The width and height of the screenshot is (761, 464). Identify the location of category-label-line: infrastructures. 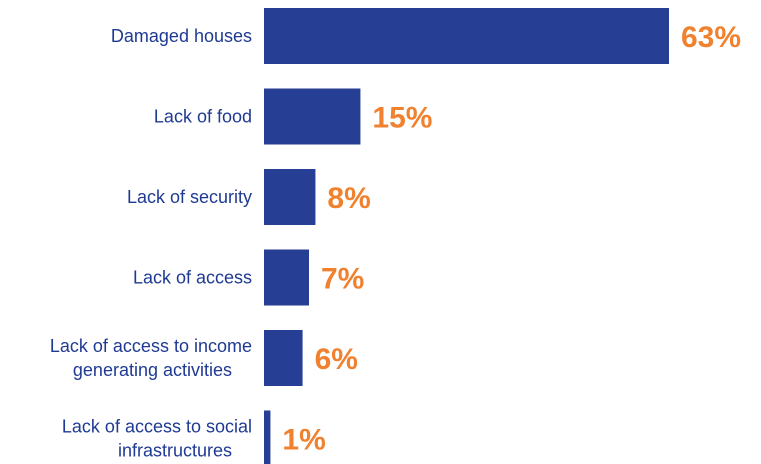
(175, 451).